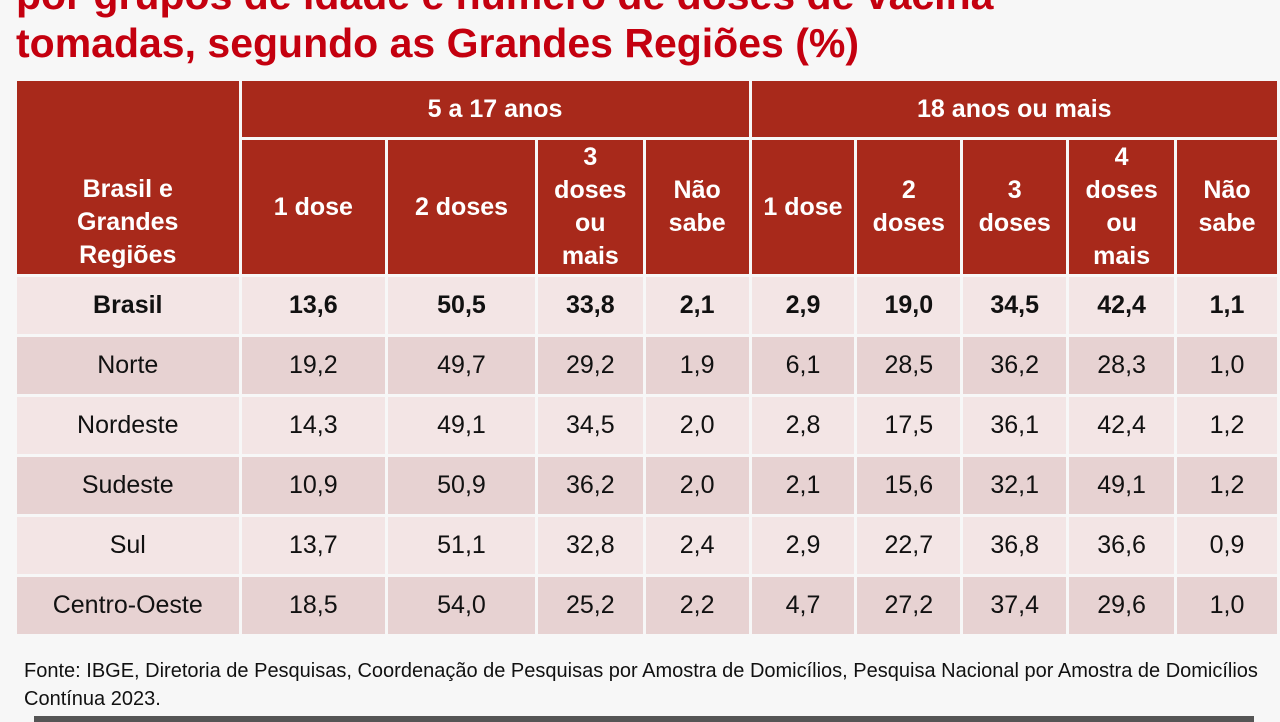 The height and width of the screenshot is (722, 1280). What do you see at coordinates (128, 605) in the screenshot?
I see `region-cell: Centro-Oeste` at bounding box center [128, 605].